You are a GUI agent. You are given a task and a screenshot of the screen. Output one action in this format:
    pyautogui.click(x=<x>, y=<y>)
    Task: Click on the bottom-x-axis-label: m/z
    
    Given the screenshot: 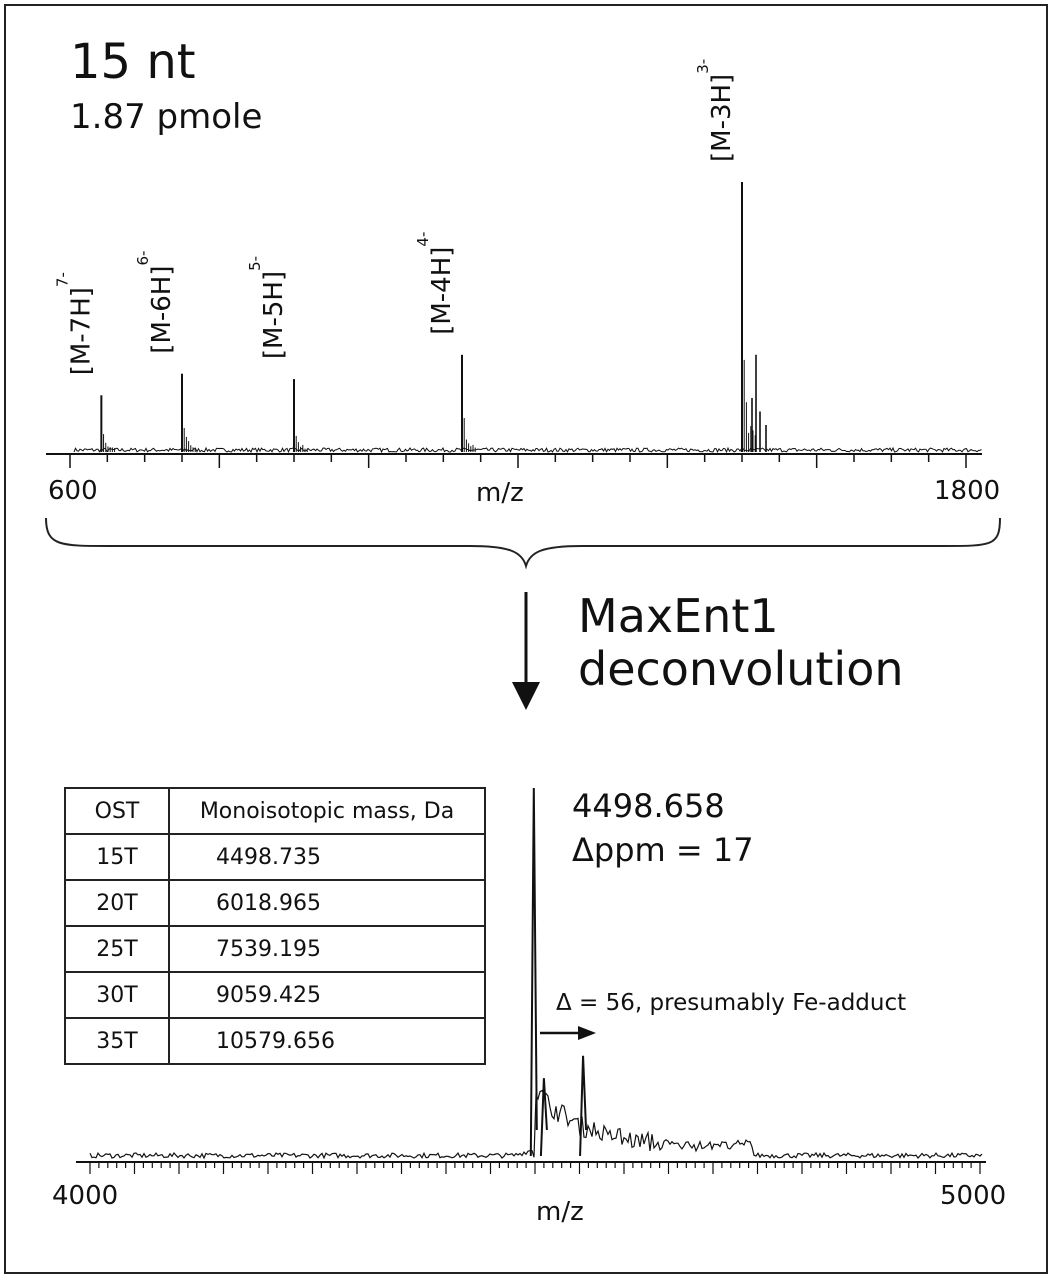 What is the action you would take?
    pyautogui.click(x=560, y=1212)
    